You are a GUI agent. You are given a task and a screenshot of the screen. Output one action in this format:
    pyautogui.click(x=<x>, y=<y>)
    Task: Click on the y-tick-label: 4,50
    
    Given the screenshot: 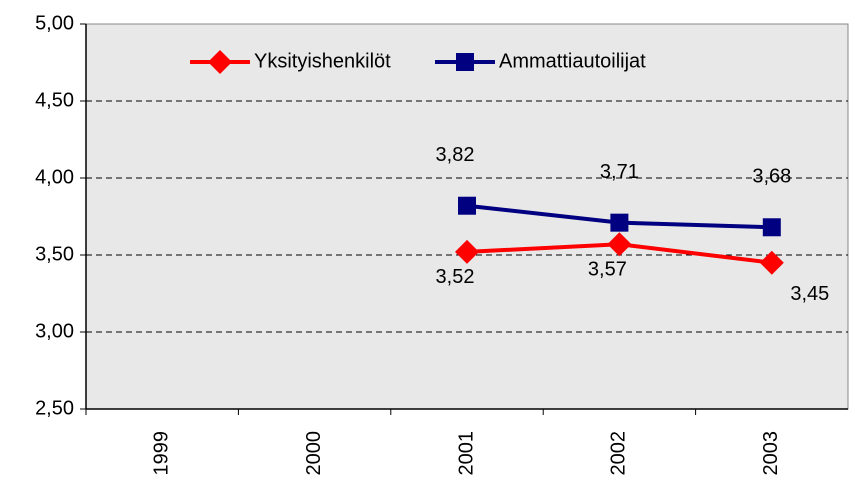 What is the action you would take?
    pyautogui.click(x=54, y=100)
    